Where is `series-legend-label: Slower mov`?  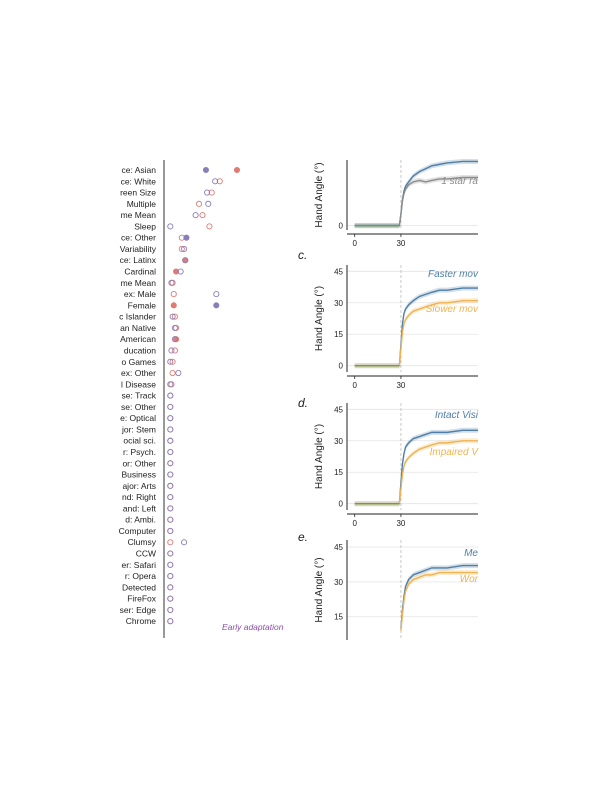 series-legend-label: Slower mov is located at coordinates (452, 309).